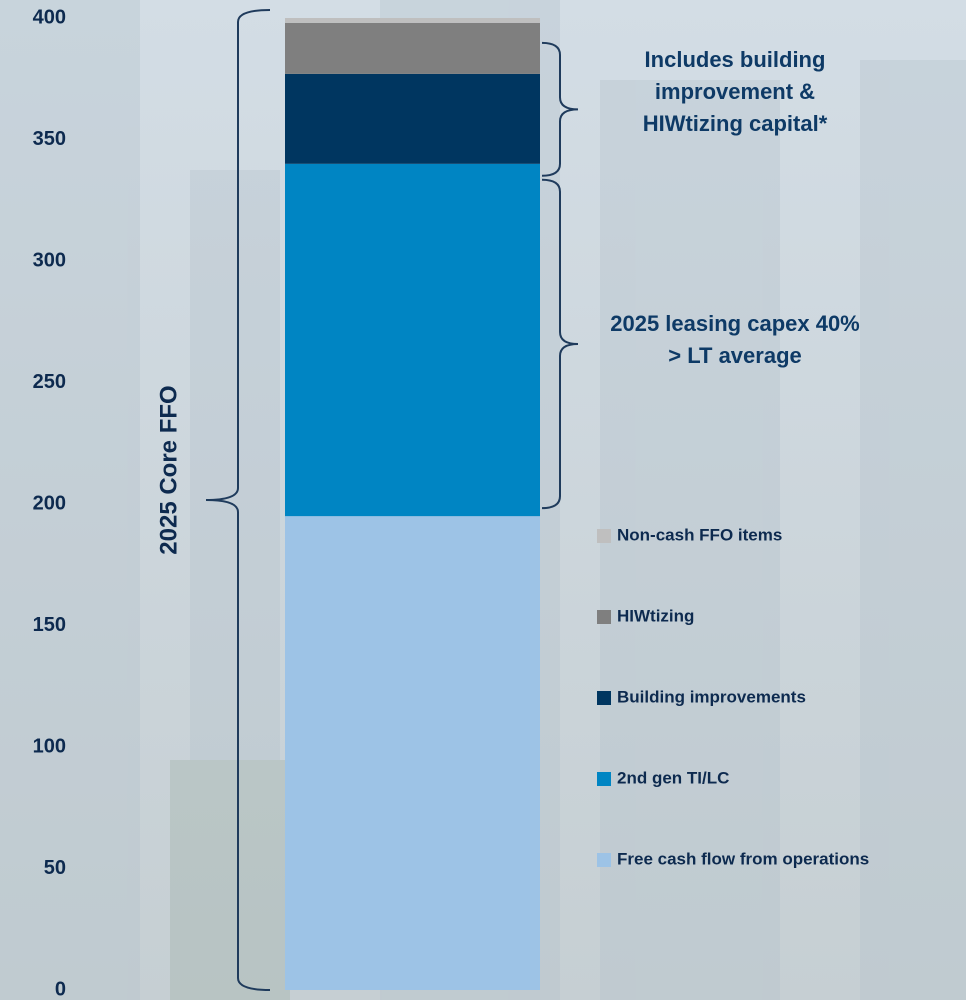 This screenshot has width=966, height=1000. Describe the element at coordinates (699, 534) in the screenshot. I see `legend-label: Non-cash FFO items` at that location.